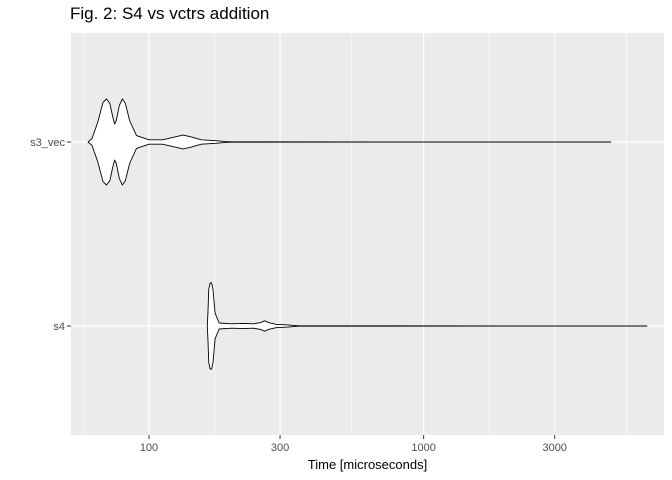 This screenshot has width=672, height=480. Describe the element at coordinates (367, 464) in the screenshot. I see `x-axis-title: Time [microseconds]` at that location.